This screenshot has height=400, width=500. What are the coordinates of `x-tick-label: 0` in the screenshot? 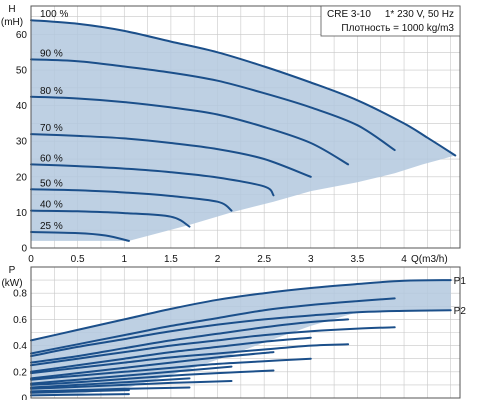 It's located at (31, 259).